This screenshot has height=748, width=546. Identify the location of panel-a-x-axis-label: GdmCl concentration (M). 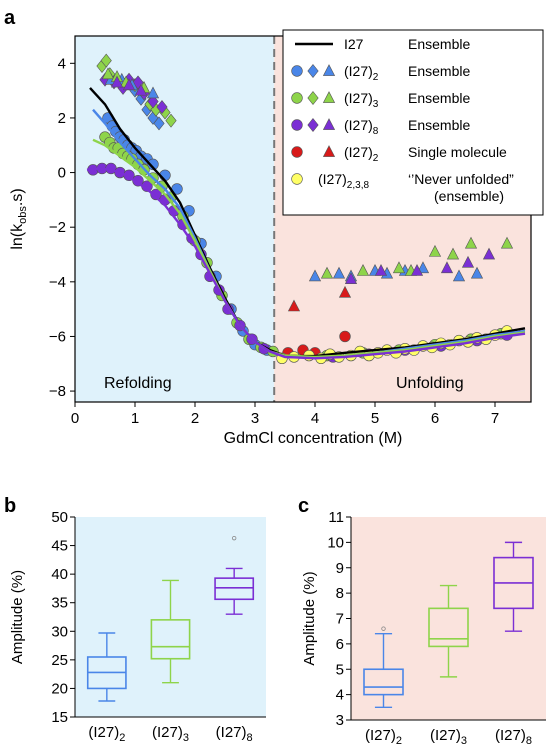
(313, 438).